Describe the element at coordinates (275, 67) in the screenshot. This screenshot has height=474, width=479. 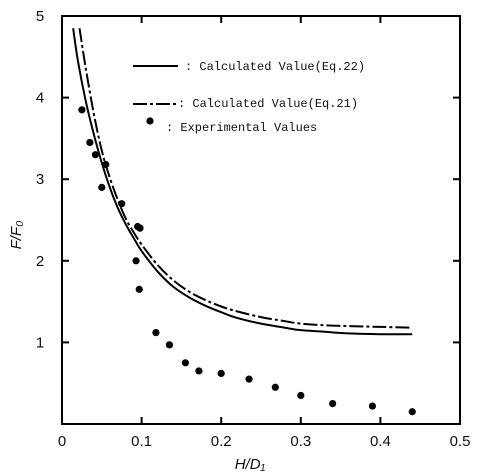
I see `legend-label-eq22: : Calculated Value(Eq.22)` at that location.